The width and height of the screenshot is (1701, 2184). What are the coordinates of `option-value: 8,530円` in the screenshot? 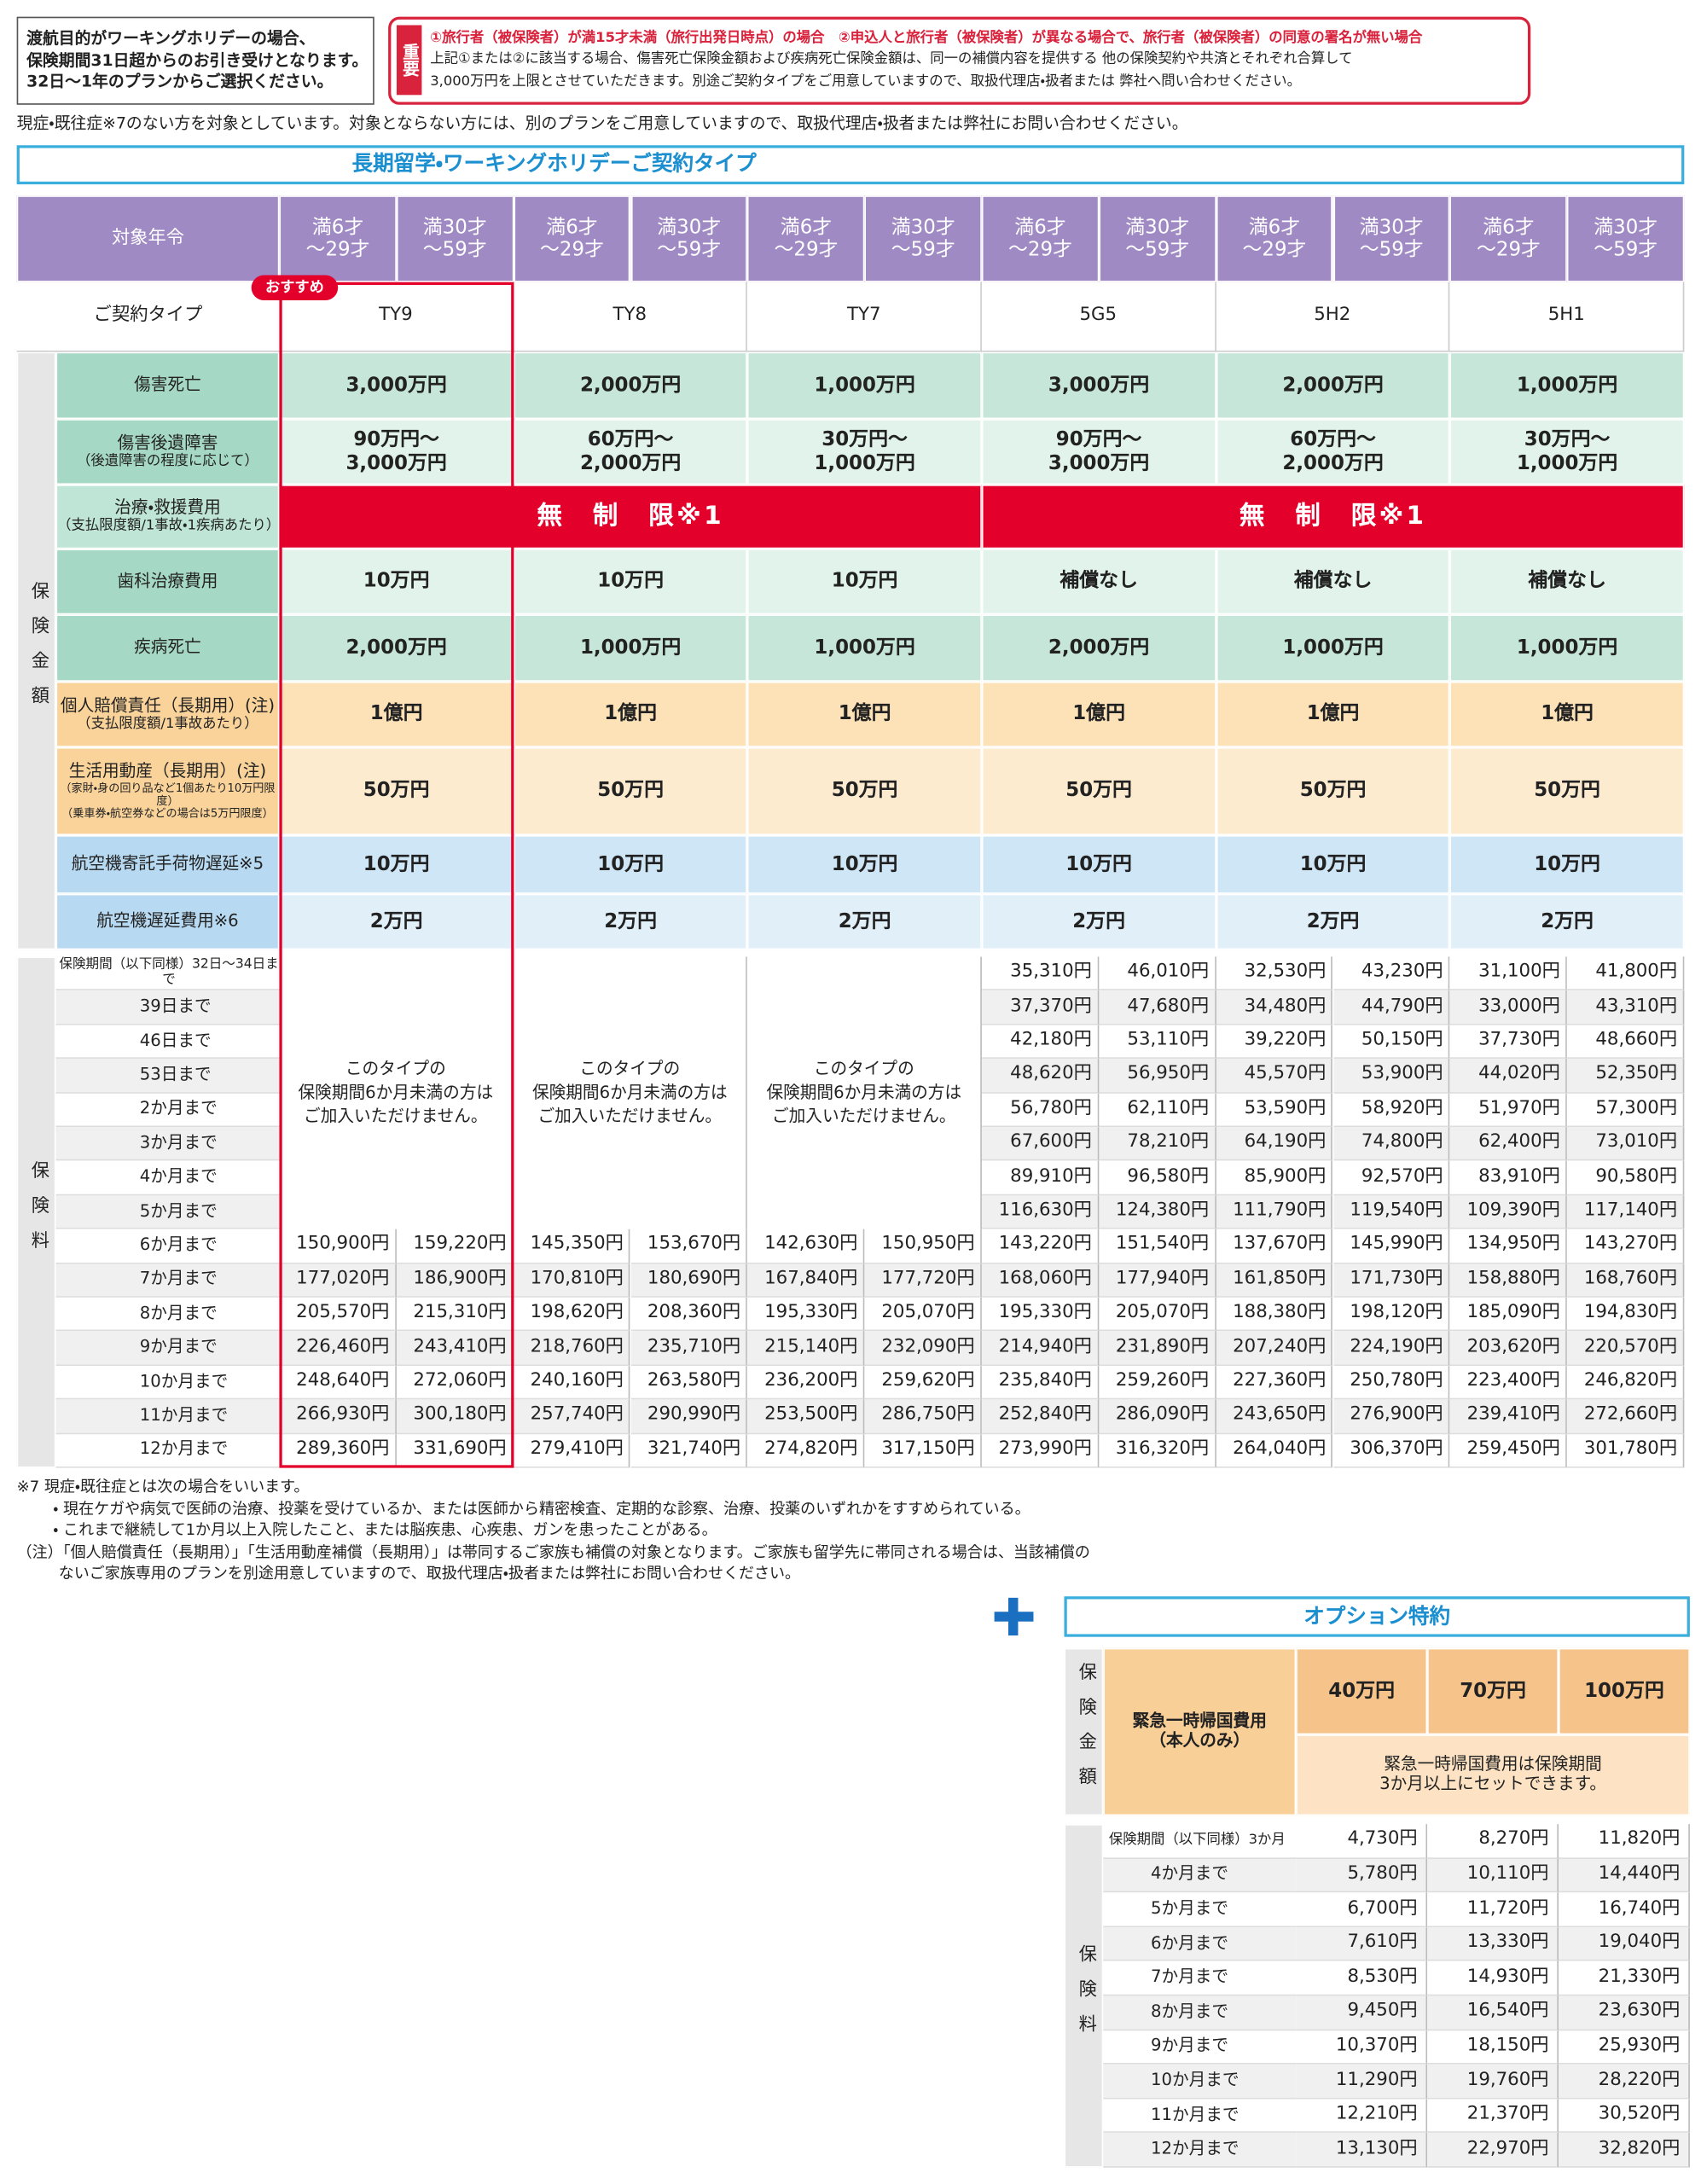 It's located at (1362, 1978).